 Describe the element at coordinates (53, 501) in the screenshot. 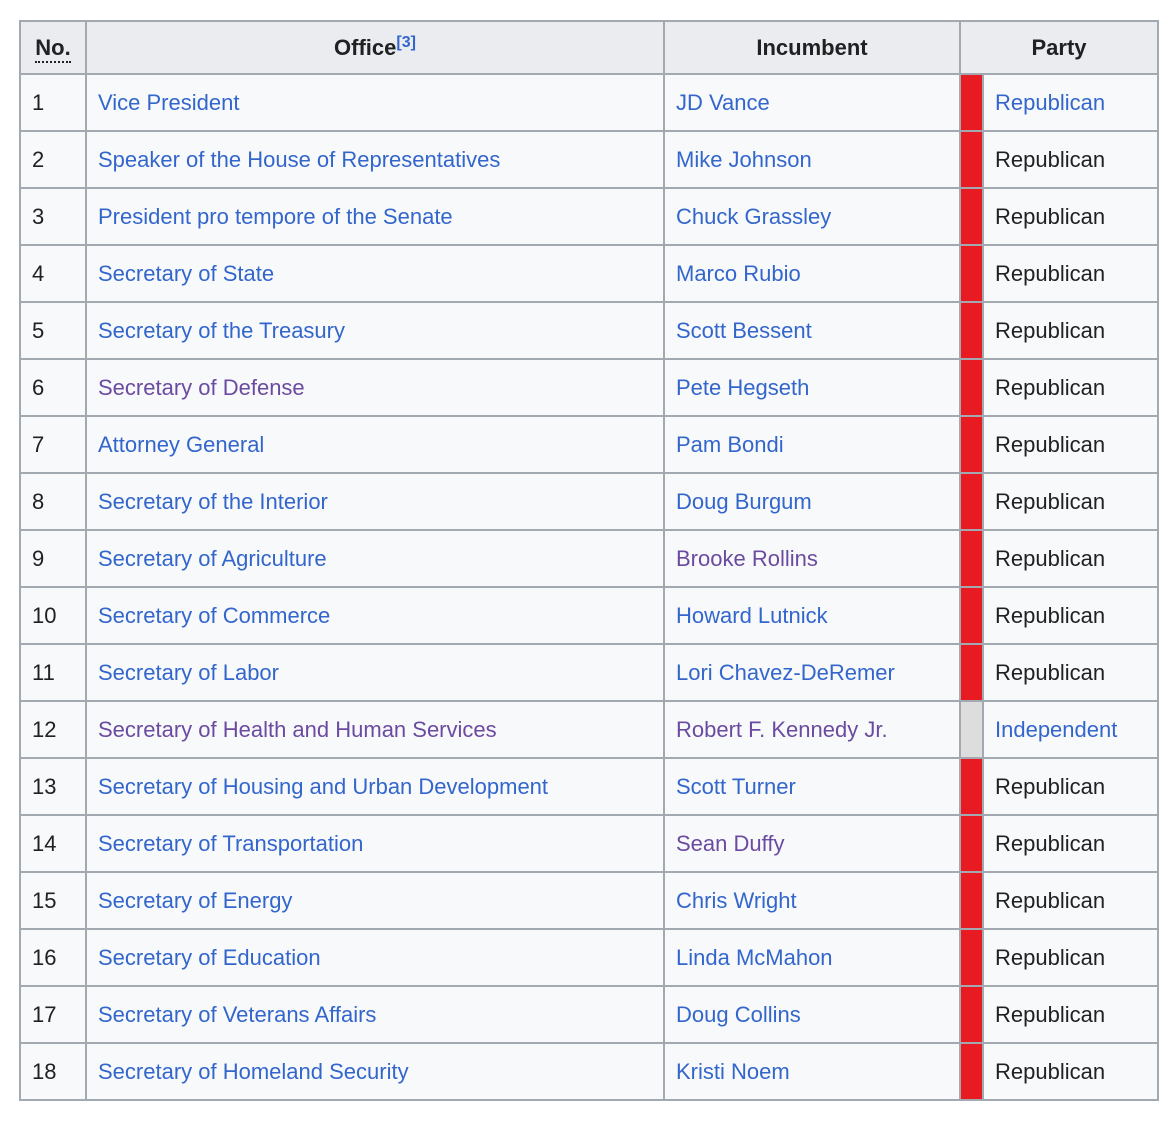

I see `row-number: 8` at that location.